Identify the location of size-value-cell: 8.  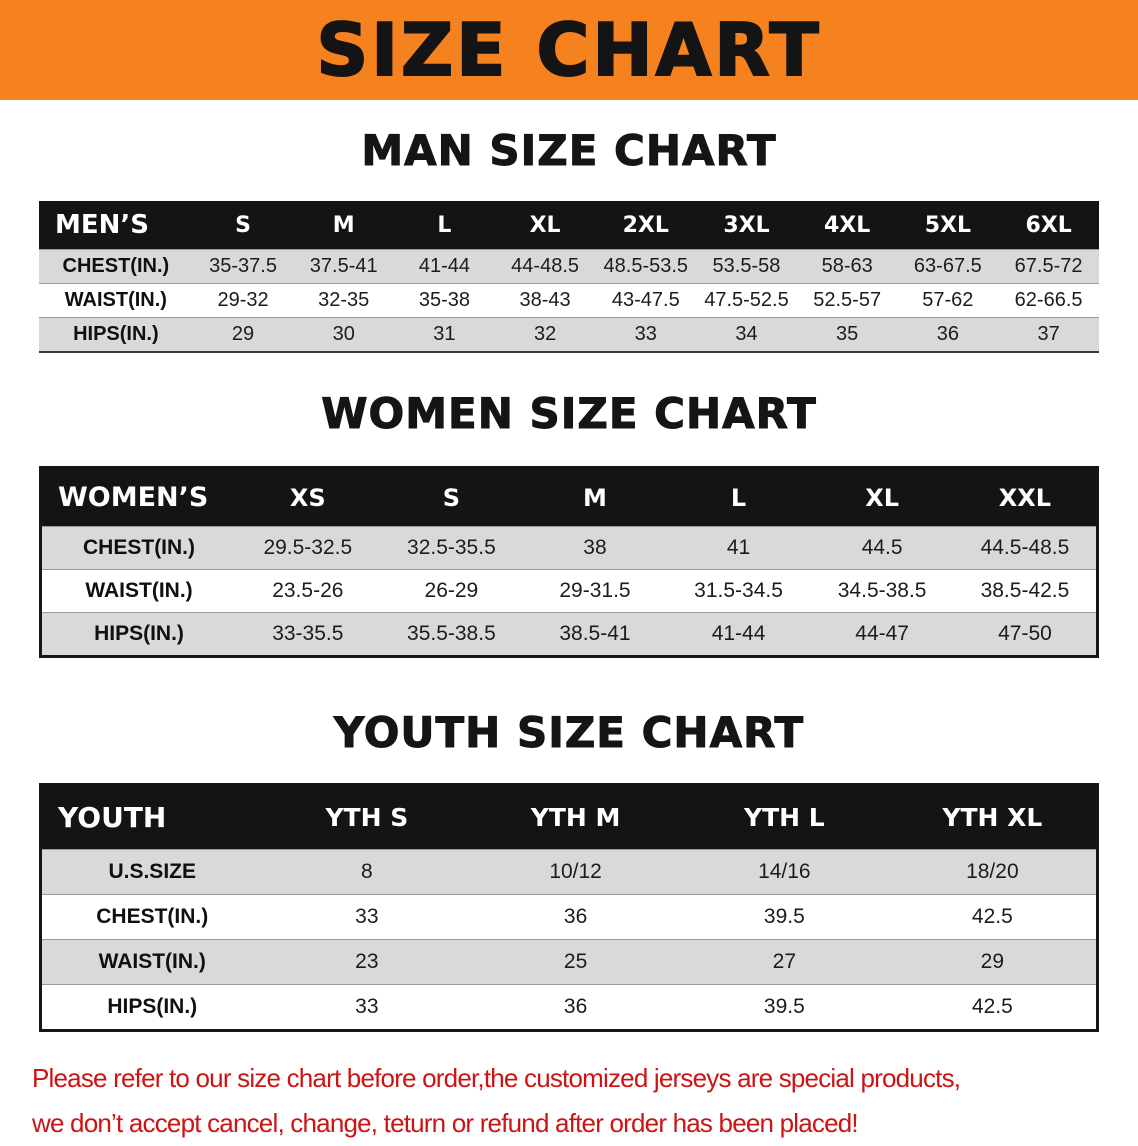
(367, 872).